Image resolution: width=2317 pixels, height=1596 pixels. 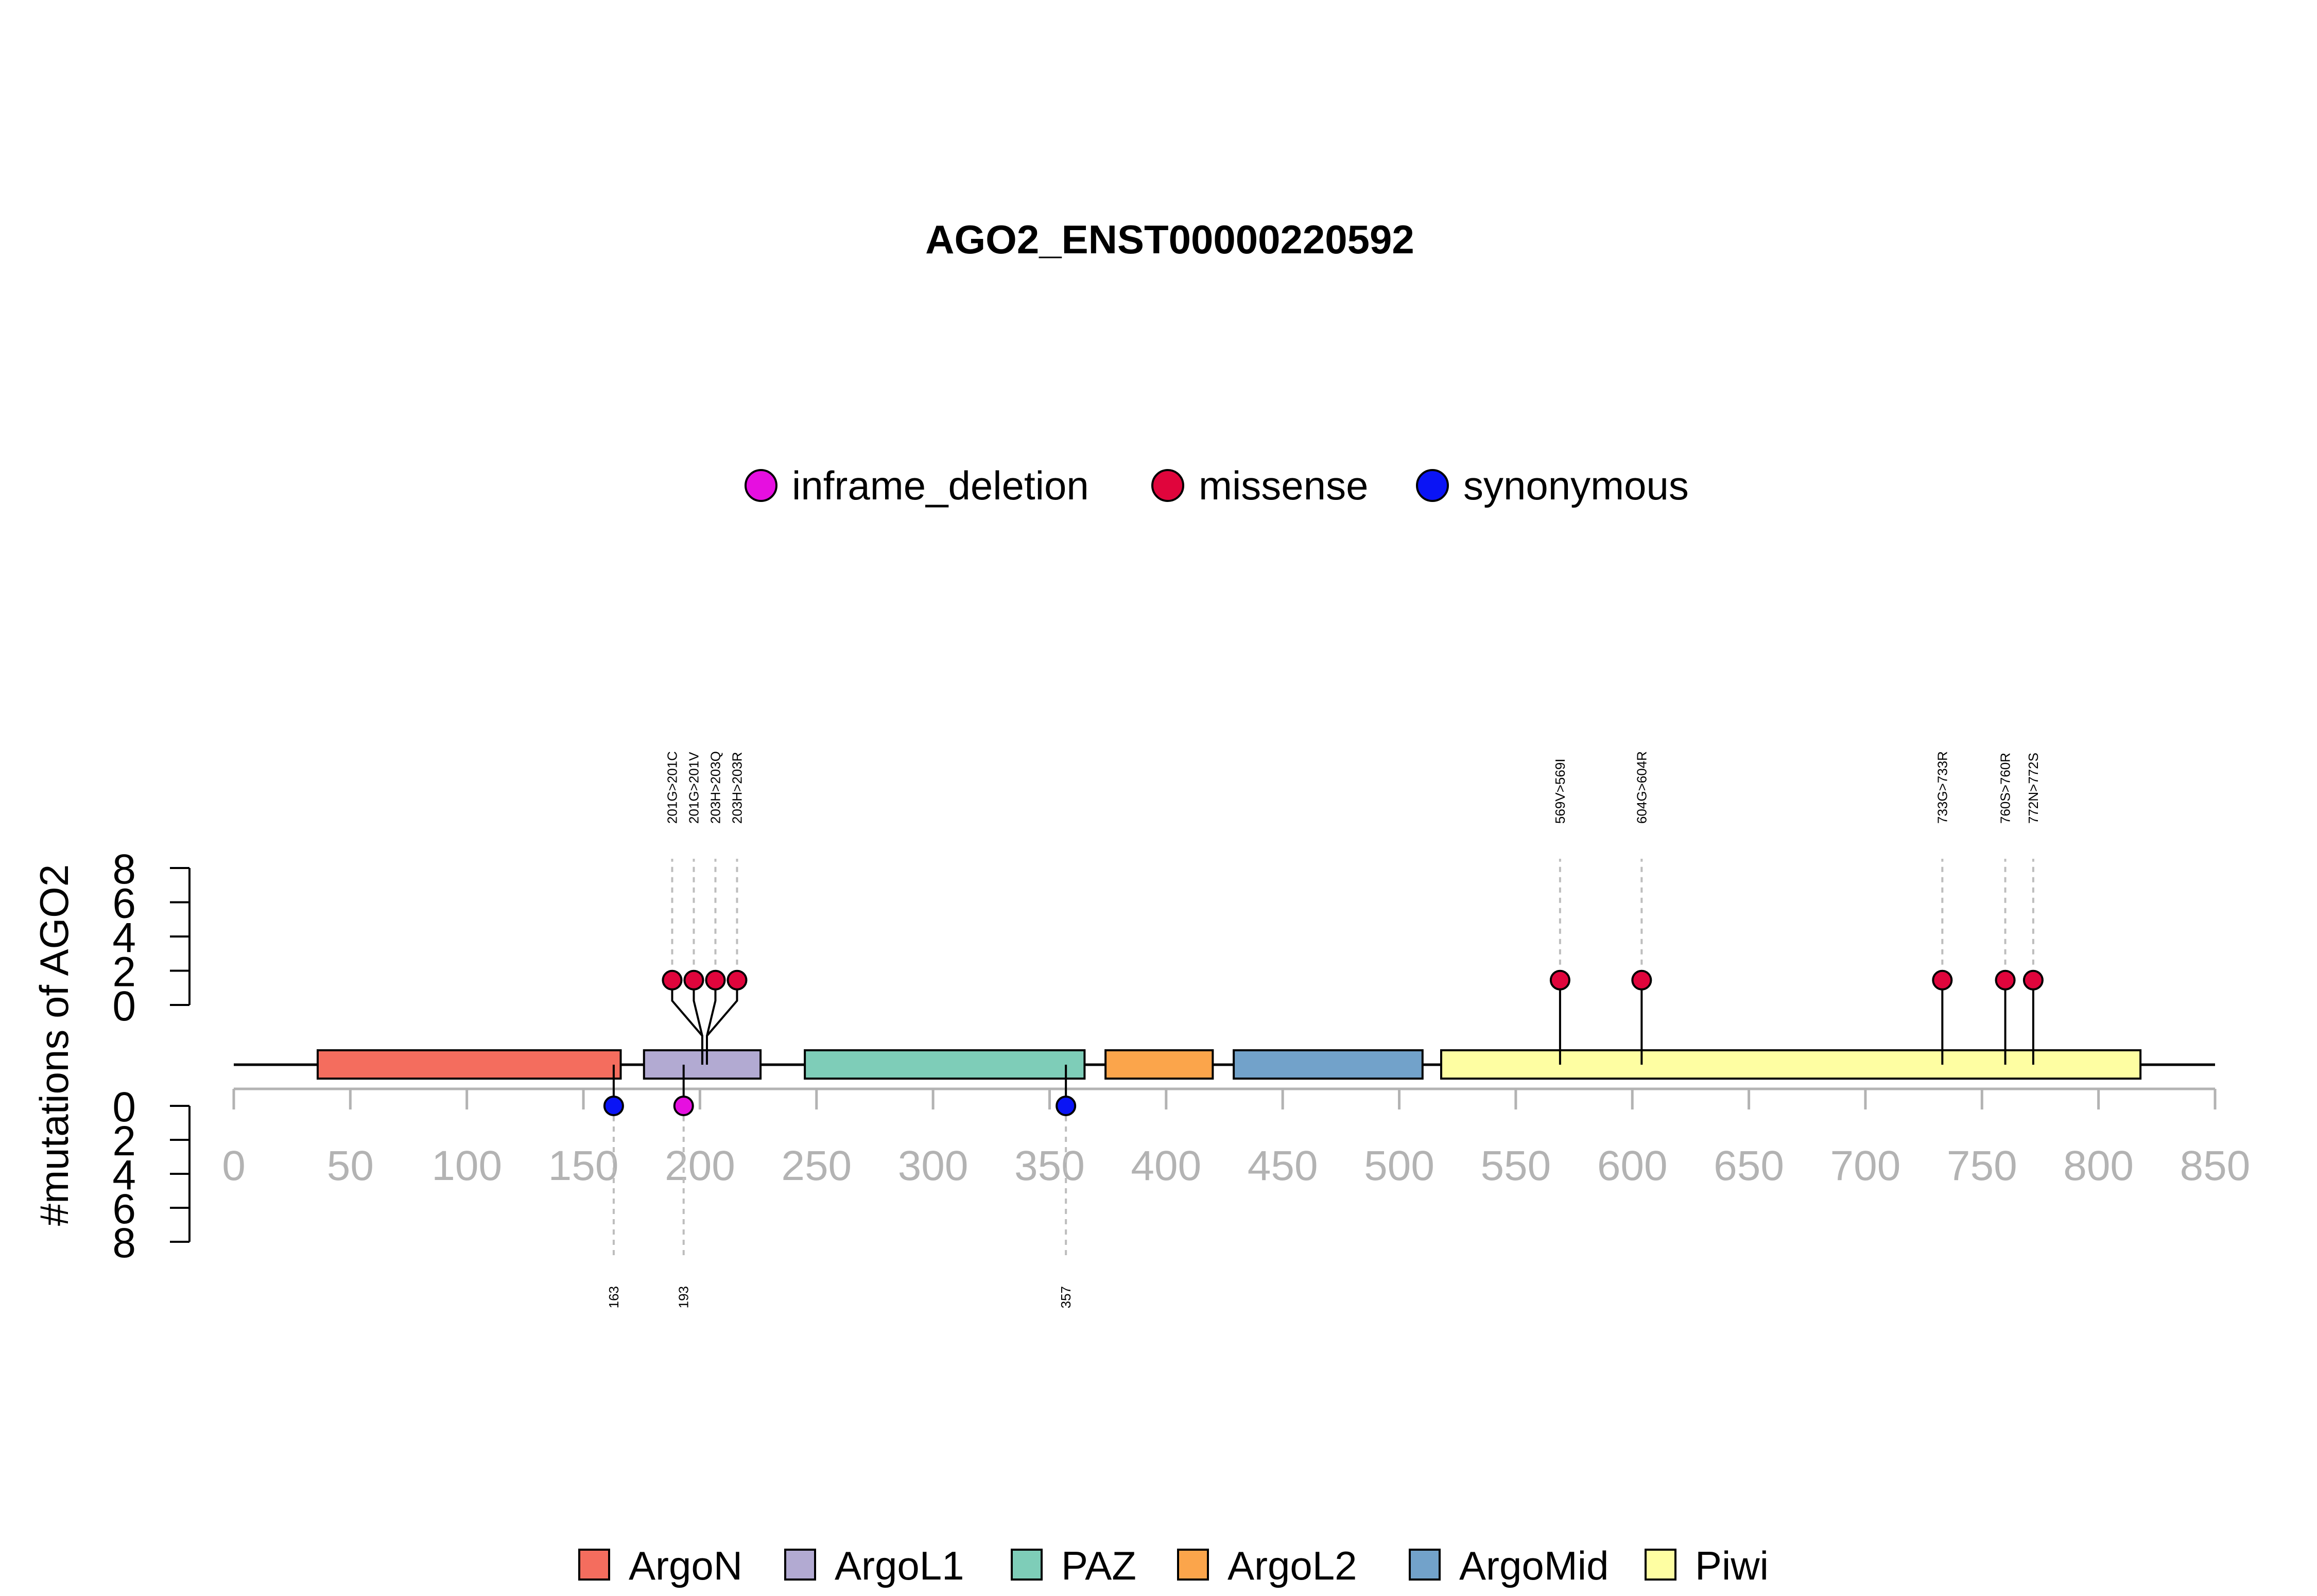 I want to click on domain-ArgoL2, so click(x=1159, y=1064).